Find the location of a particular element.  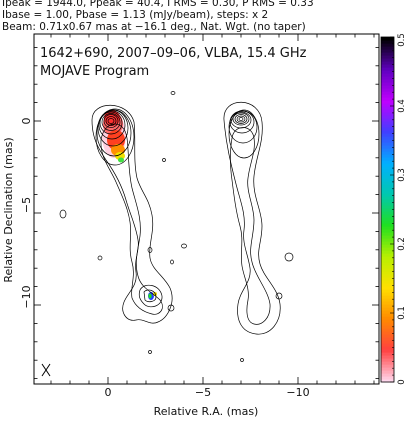

colorbar-tick-label-1: 0.1 is located at coordinates (402, 313).